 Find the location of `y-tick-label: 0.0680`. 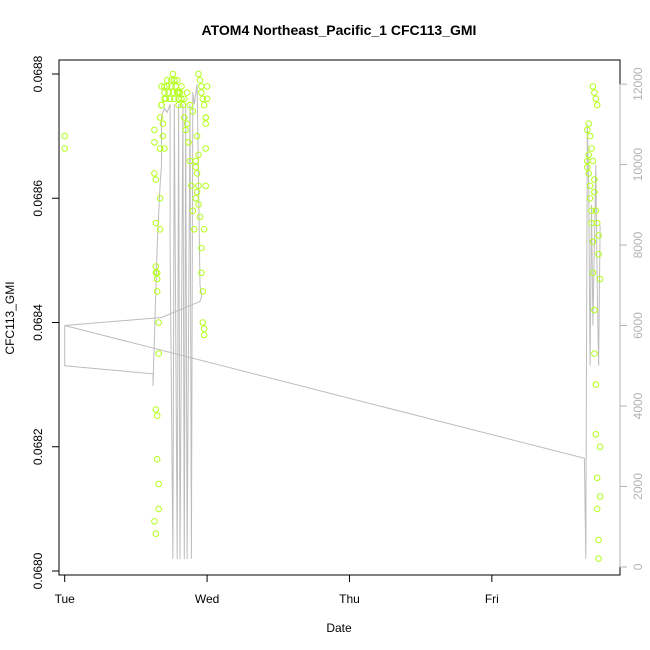

y-tick-label: 0.0680 is located at coordinates (38, 570).